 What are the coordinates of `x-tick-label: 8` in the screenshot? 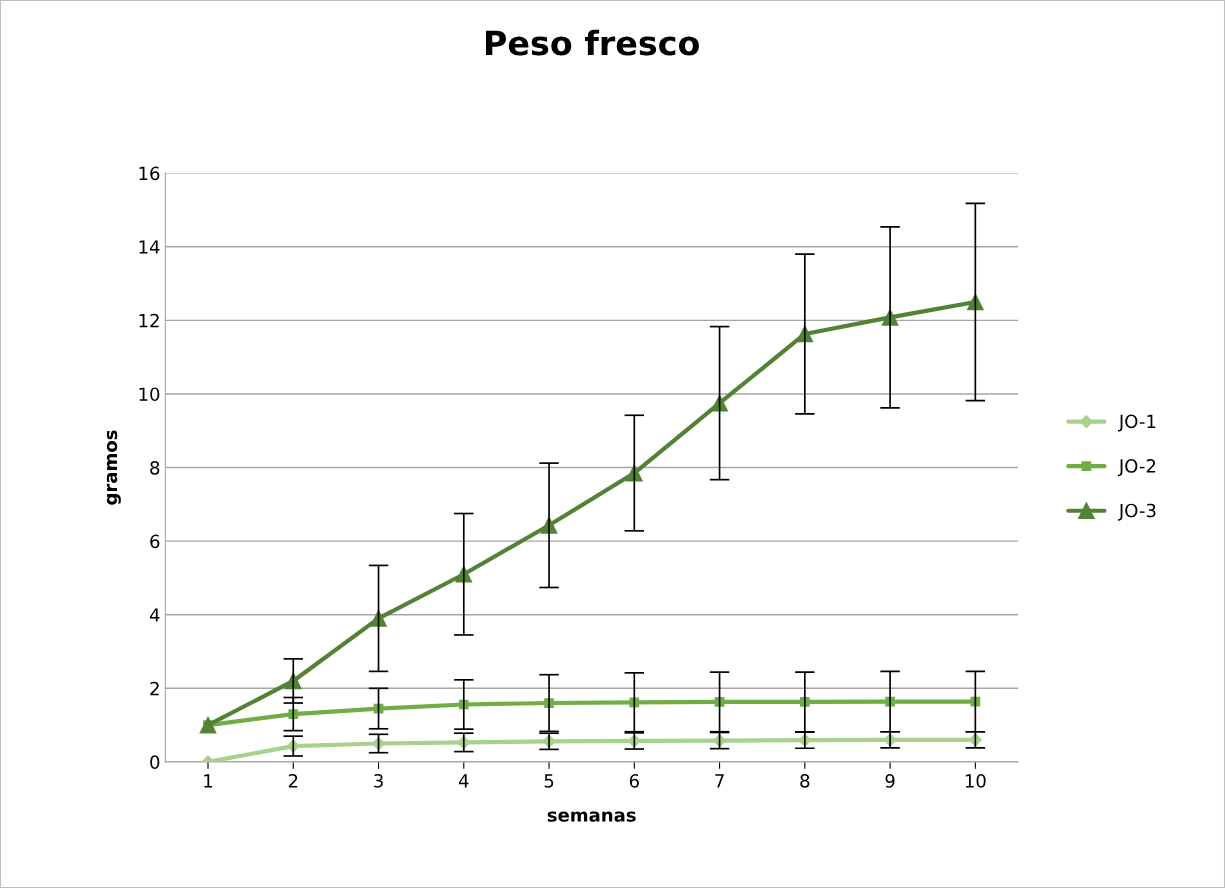 It's located at (805, 781).